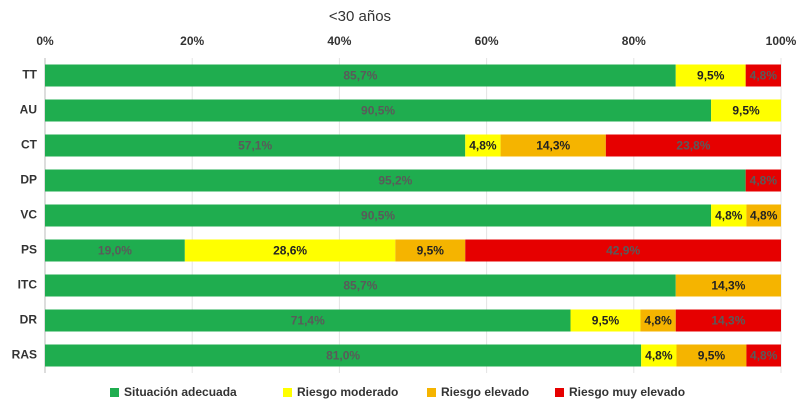 The height and width of the screenshot is (405, 797). I want to click on data-label: 23,8%, so click(693, 146).